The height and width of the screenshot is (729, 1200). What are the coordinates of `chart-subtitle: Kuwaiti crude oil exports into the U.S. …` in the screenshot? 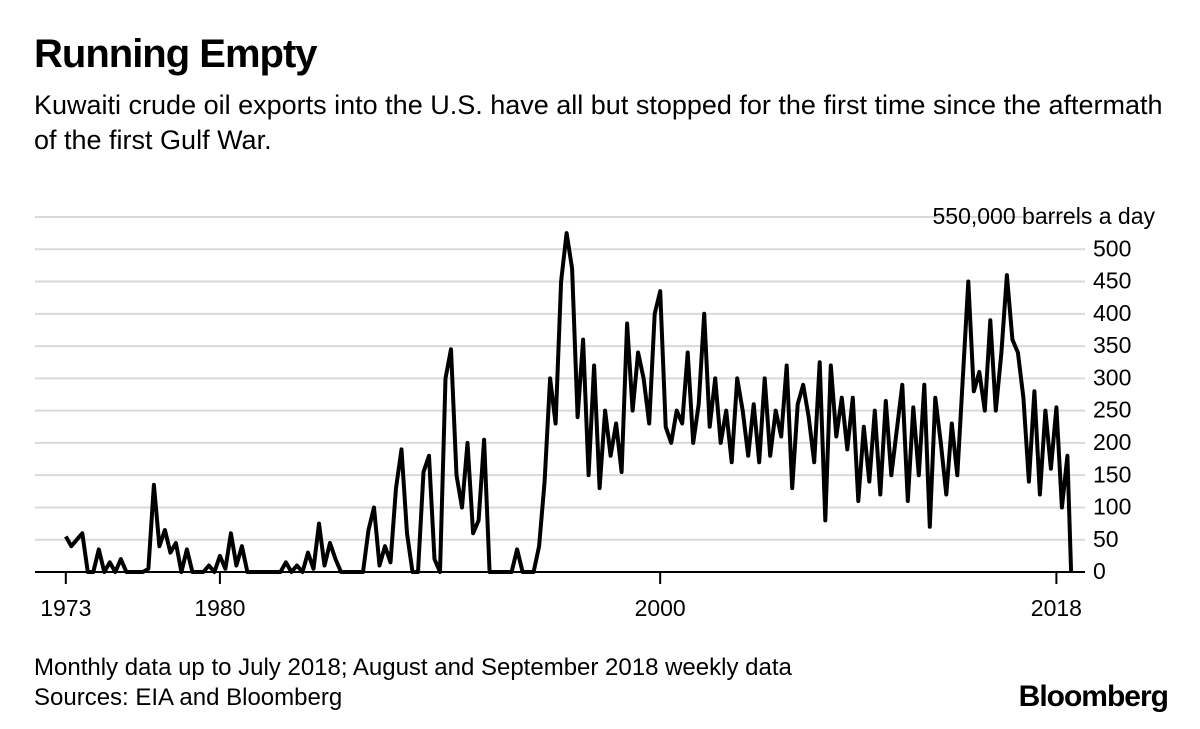 It's located at (598, 122).